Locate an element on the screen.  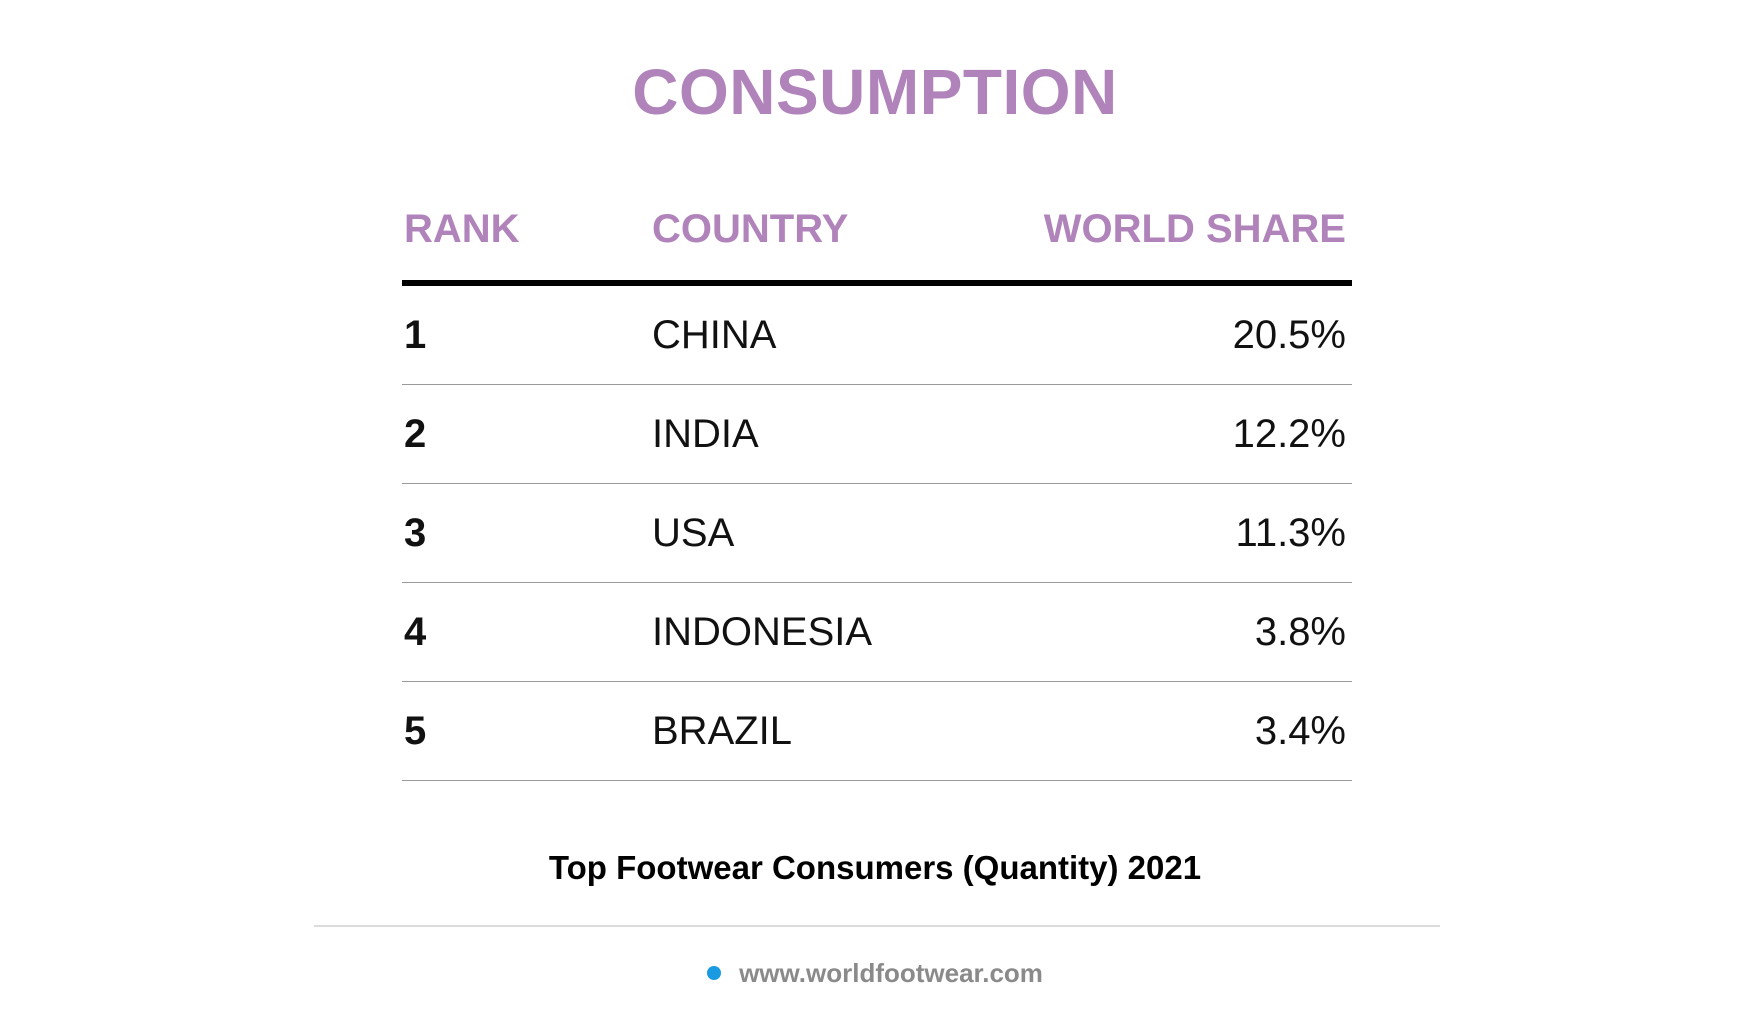
table-row: 1 CHINA 20.5% is located at coordinates (877, 335).